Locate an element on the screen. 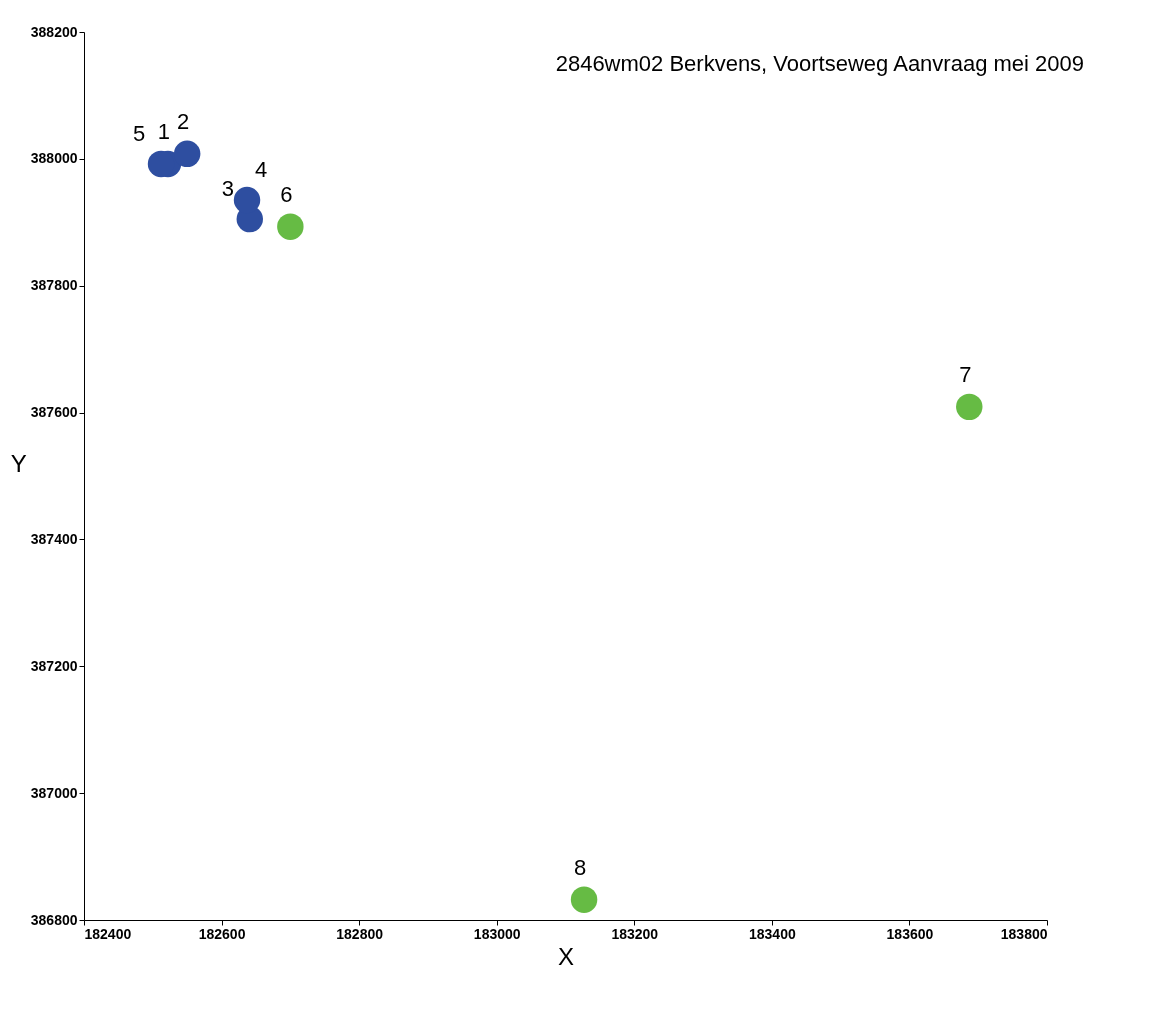 This screenshot has width=1159, height=1017. x-tick-label: 183400 is located at coordinates (772, 933).